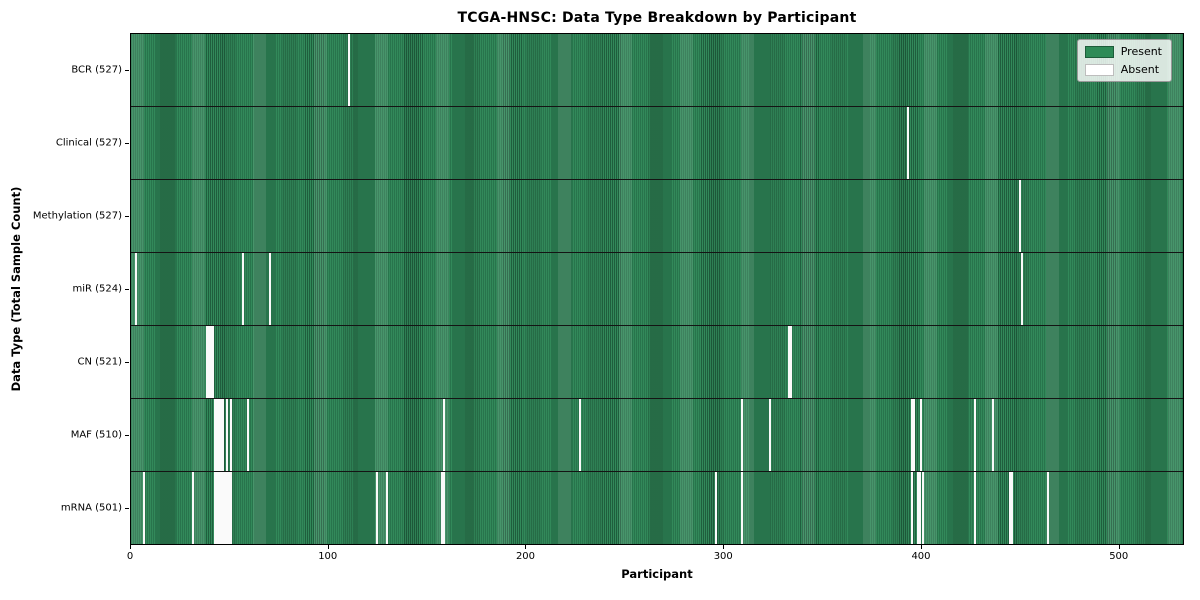 The image size is (1200, 600). What do you see at coordinates (96, 70) in the screenshot?
I see `y-tick-label: BCR (527)` at bounding box center [96, 70].